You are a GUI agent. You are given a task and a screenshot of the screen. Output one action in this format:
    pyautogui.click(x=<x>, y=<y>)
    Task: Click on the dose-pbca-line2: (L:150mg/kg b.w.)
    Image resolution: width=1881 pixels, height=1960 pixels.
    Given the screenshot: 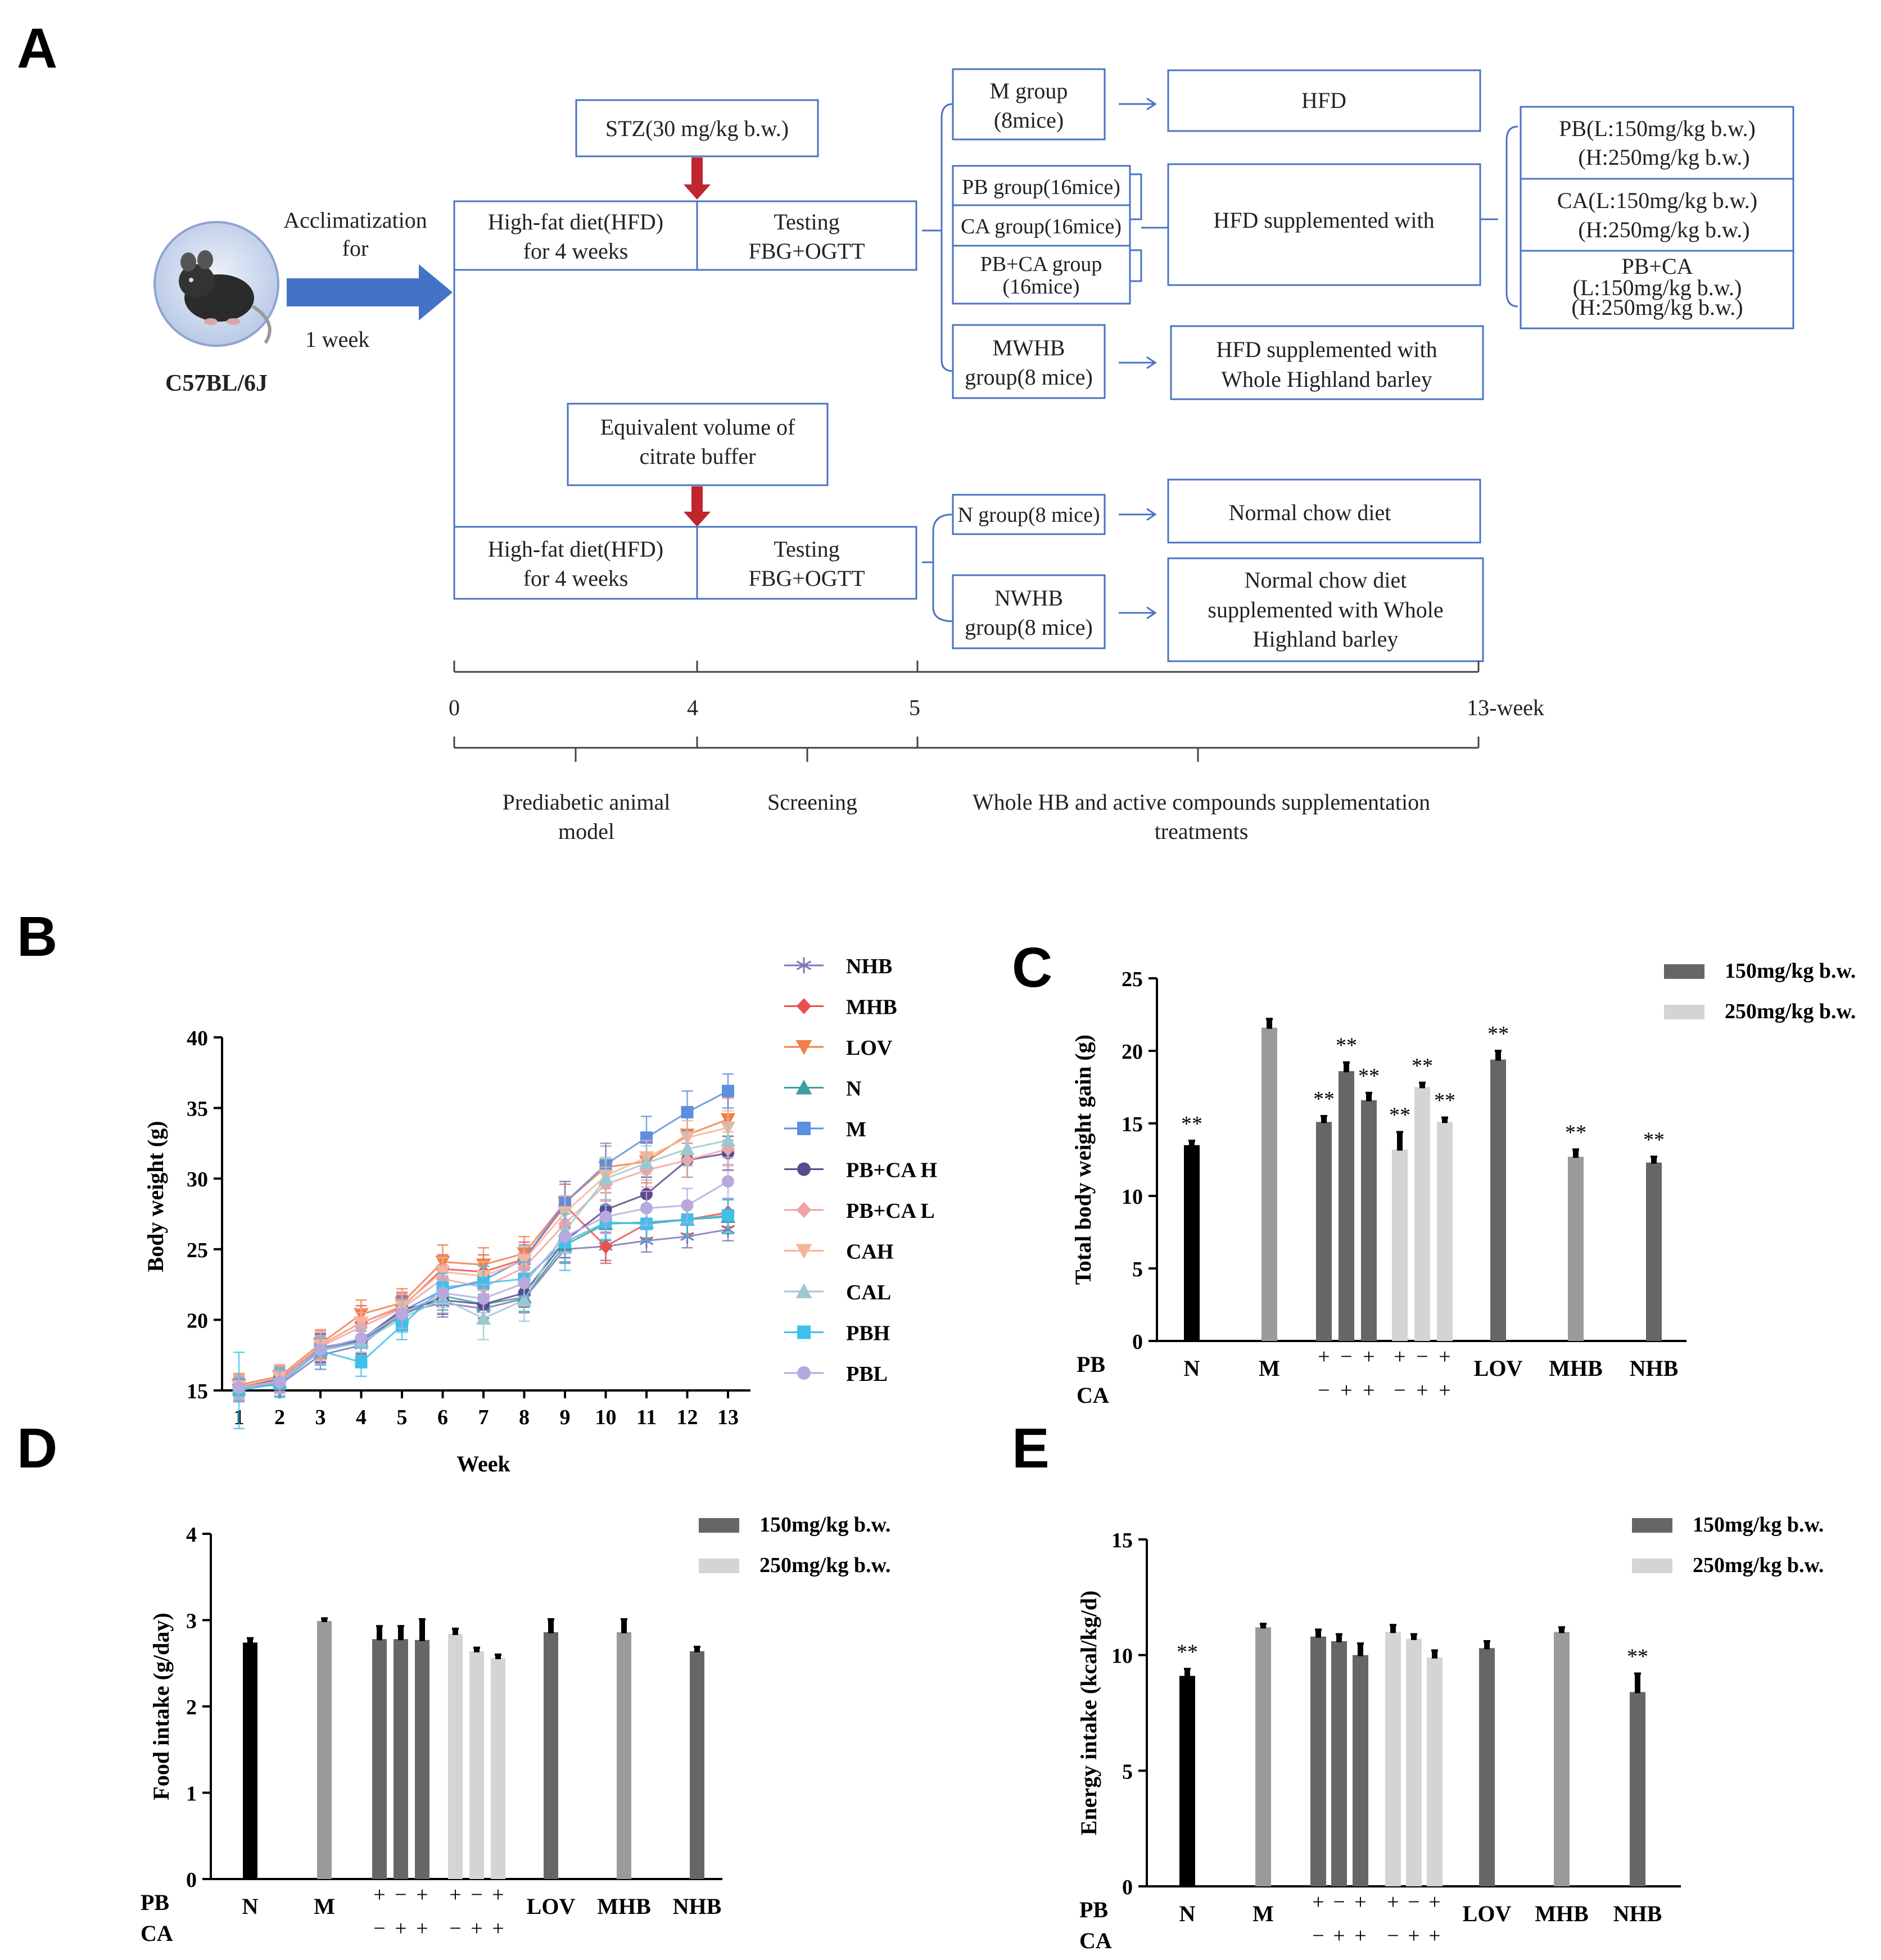 What is the action you would take?
    pyautogui.click(x=1657, y=287)
    